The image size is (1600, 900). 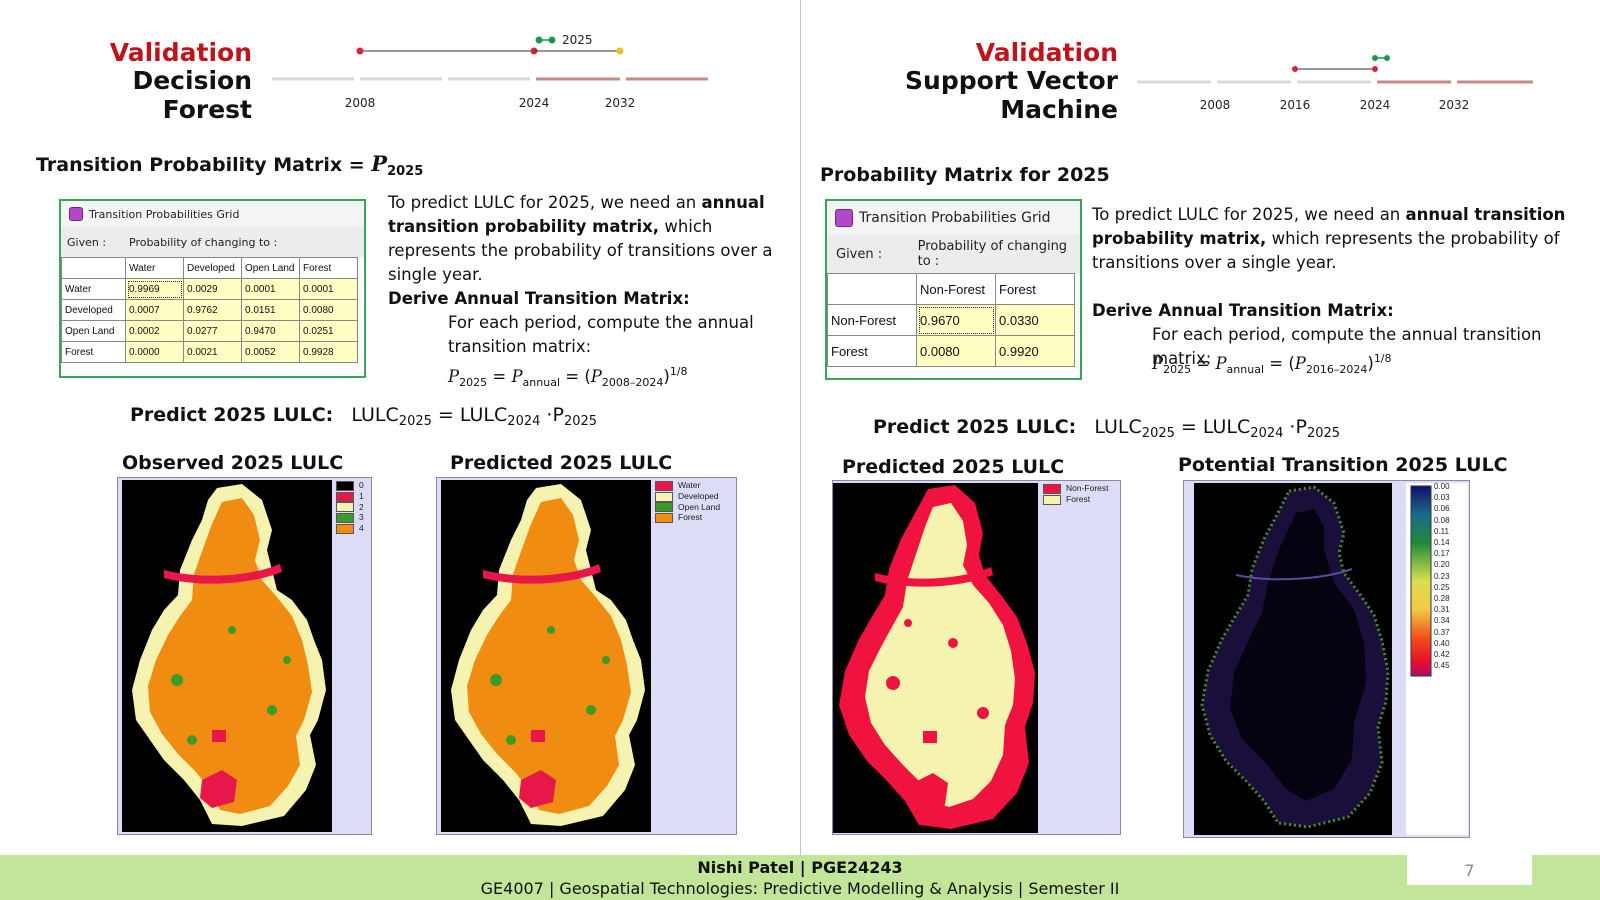 I want to click on grid-col-header: Non-Forest, so click(x=956, y=289).